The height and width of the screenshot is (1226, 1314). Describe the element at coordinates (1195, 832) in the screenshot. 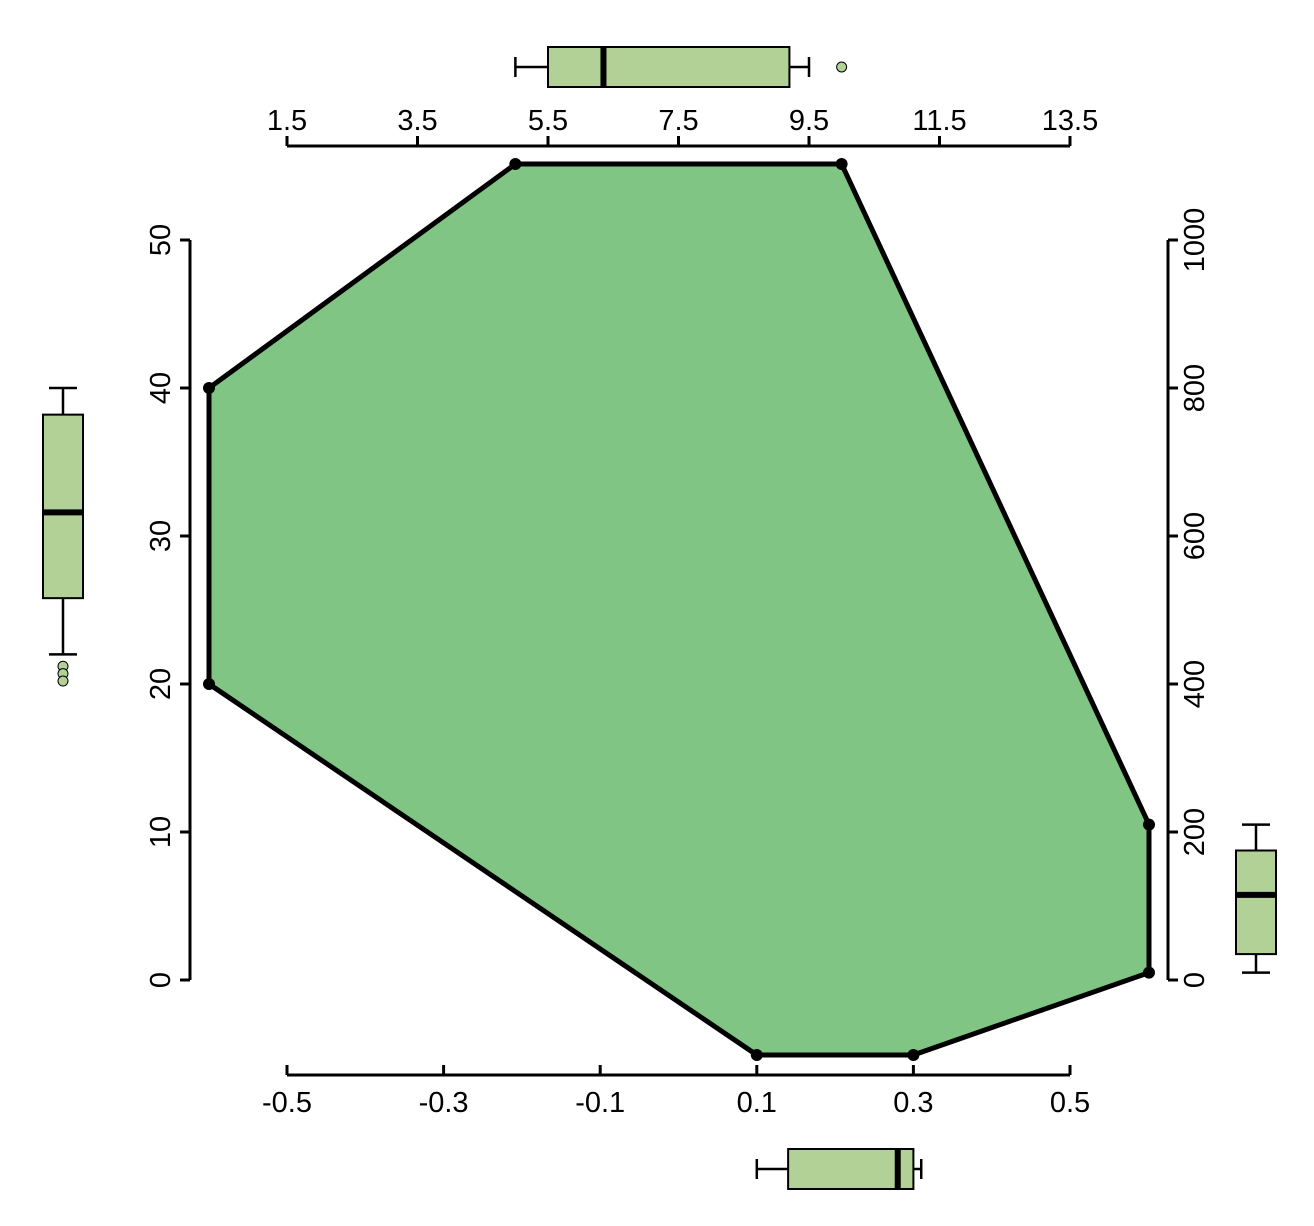

I see `right-axis-tick-label: 200` at that location.